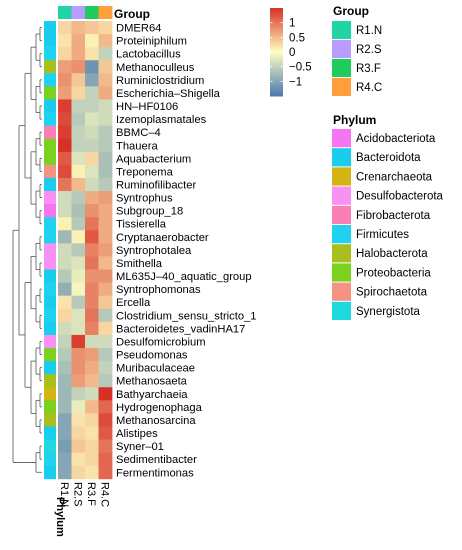 The image size is (462, 550). I want to click on heatmap-cells, so click(85, 250).